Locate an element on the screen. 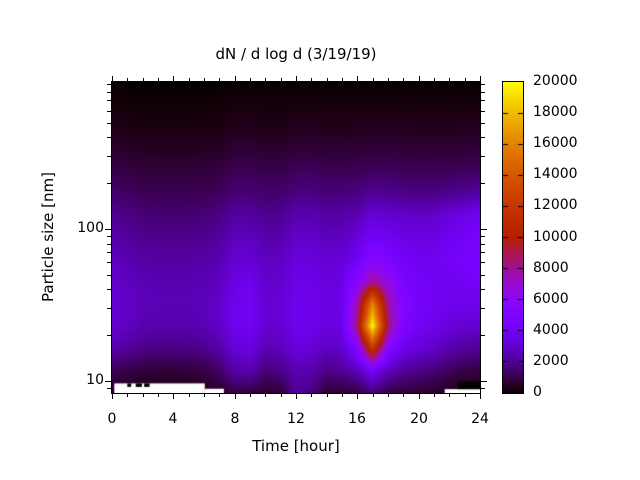 The width and height of the screenshot is (640, 480). x-axis-title: Time [hour] is located at coordinates (296, 446).